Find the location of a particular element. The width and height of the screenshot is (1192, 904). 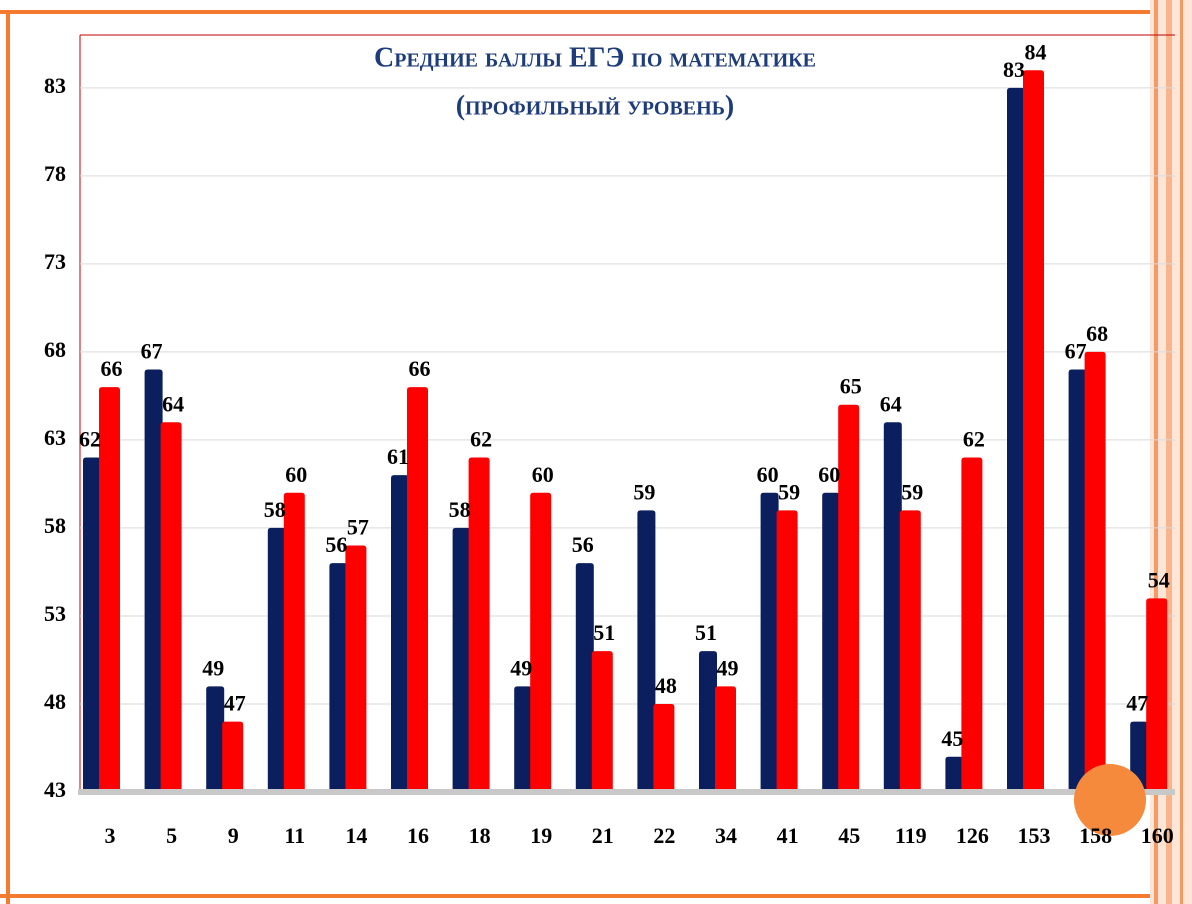

x-tick-label: 45 is located at coordinates (849, 835).